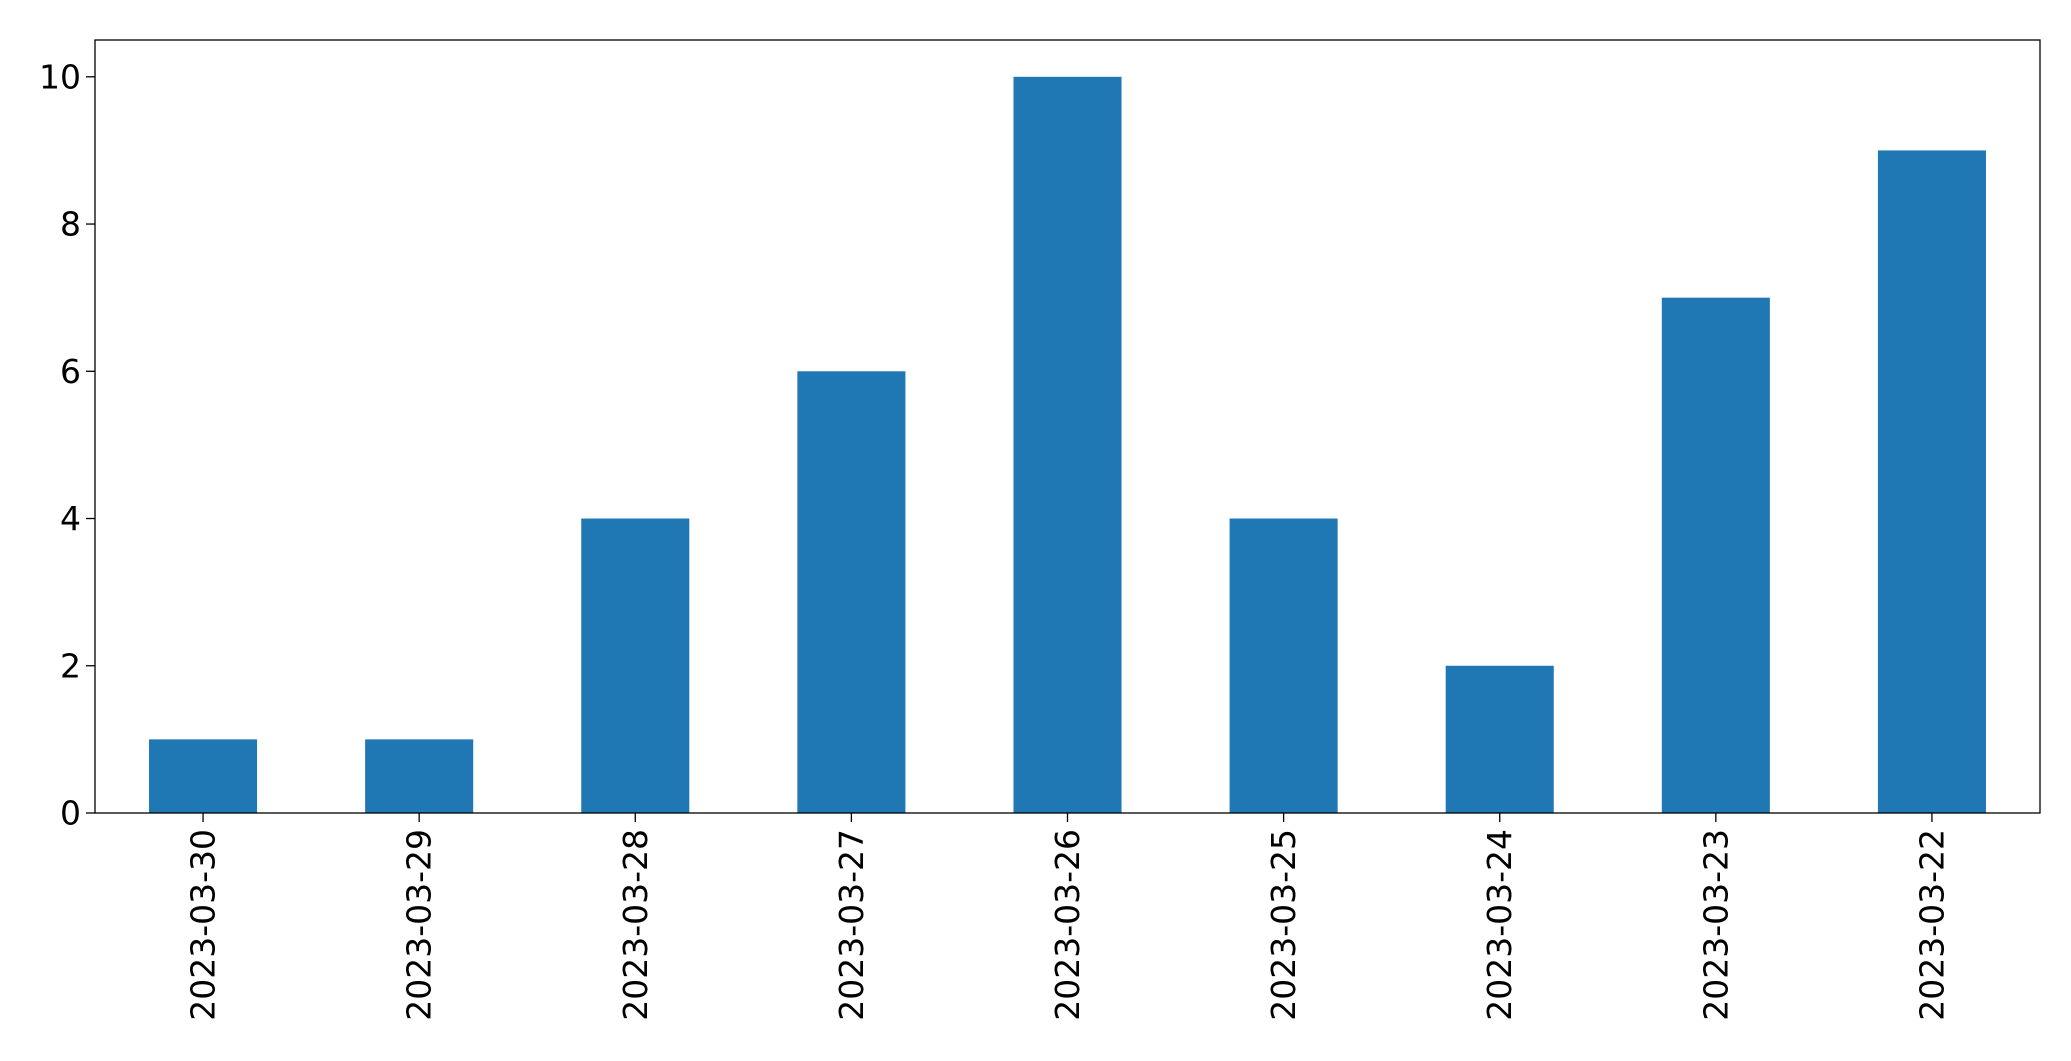 The width and height of the screenshot is (2071, 1061). What do you see at coordinates (70, 224) in the screenshot?
I see `y-tick-label: 8` at bounding box center [70, 224].